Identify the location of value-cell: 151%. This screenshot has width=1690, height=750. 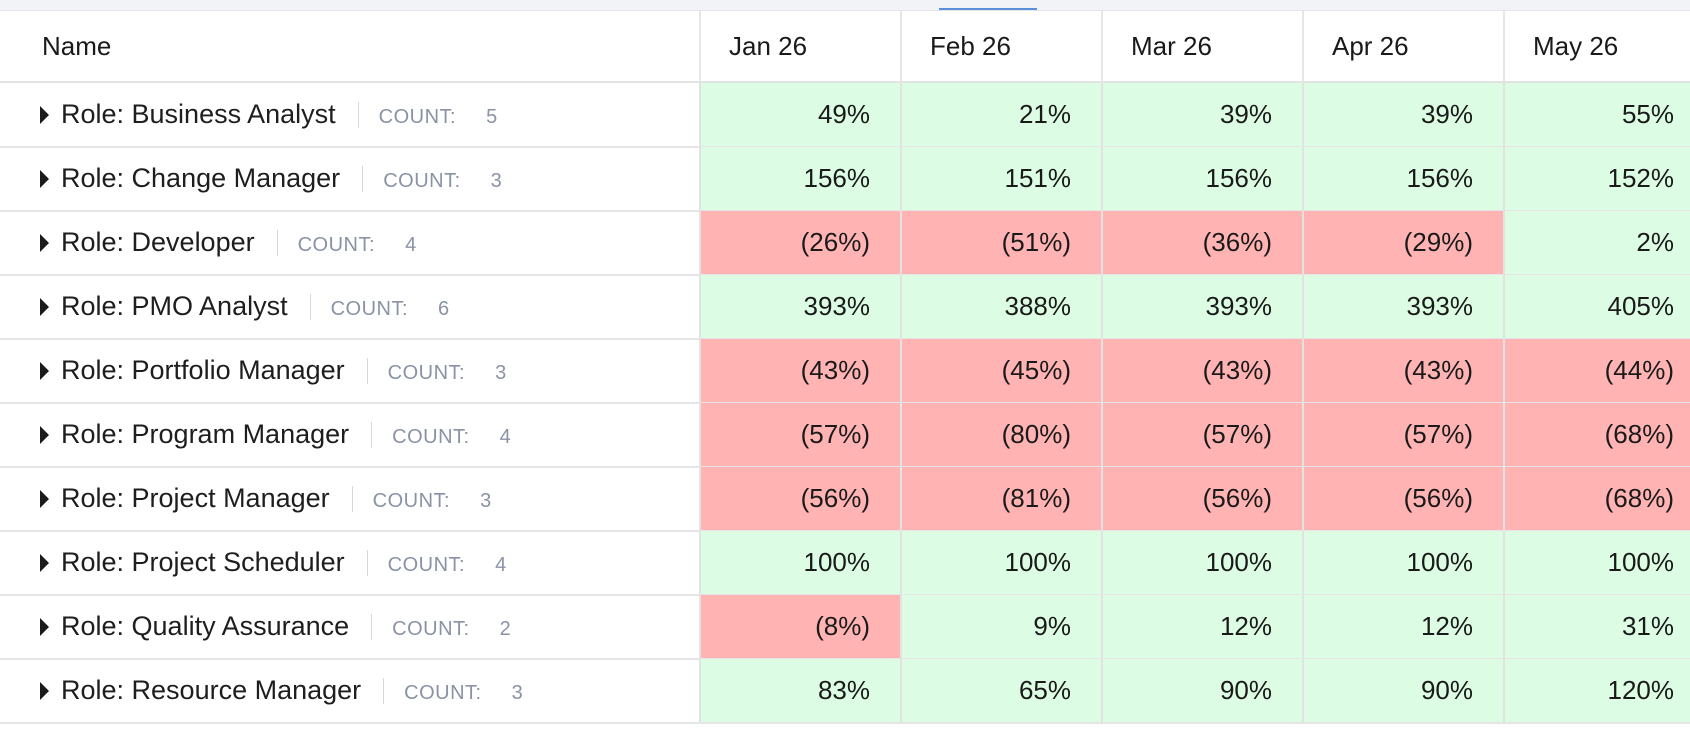
(1000, 178).